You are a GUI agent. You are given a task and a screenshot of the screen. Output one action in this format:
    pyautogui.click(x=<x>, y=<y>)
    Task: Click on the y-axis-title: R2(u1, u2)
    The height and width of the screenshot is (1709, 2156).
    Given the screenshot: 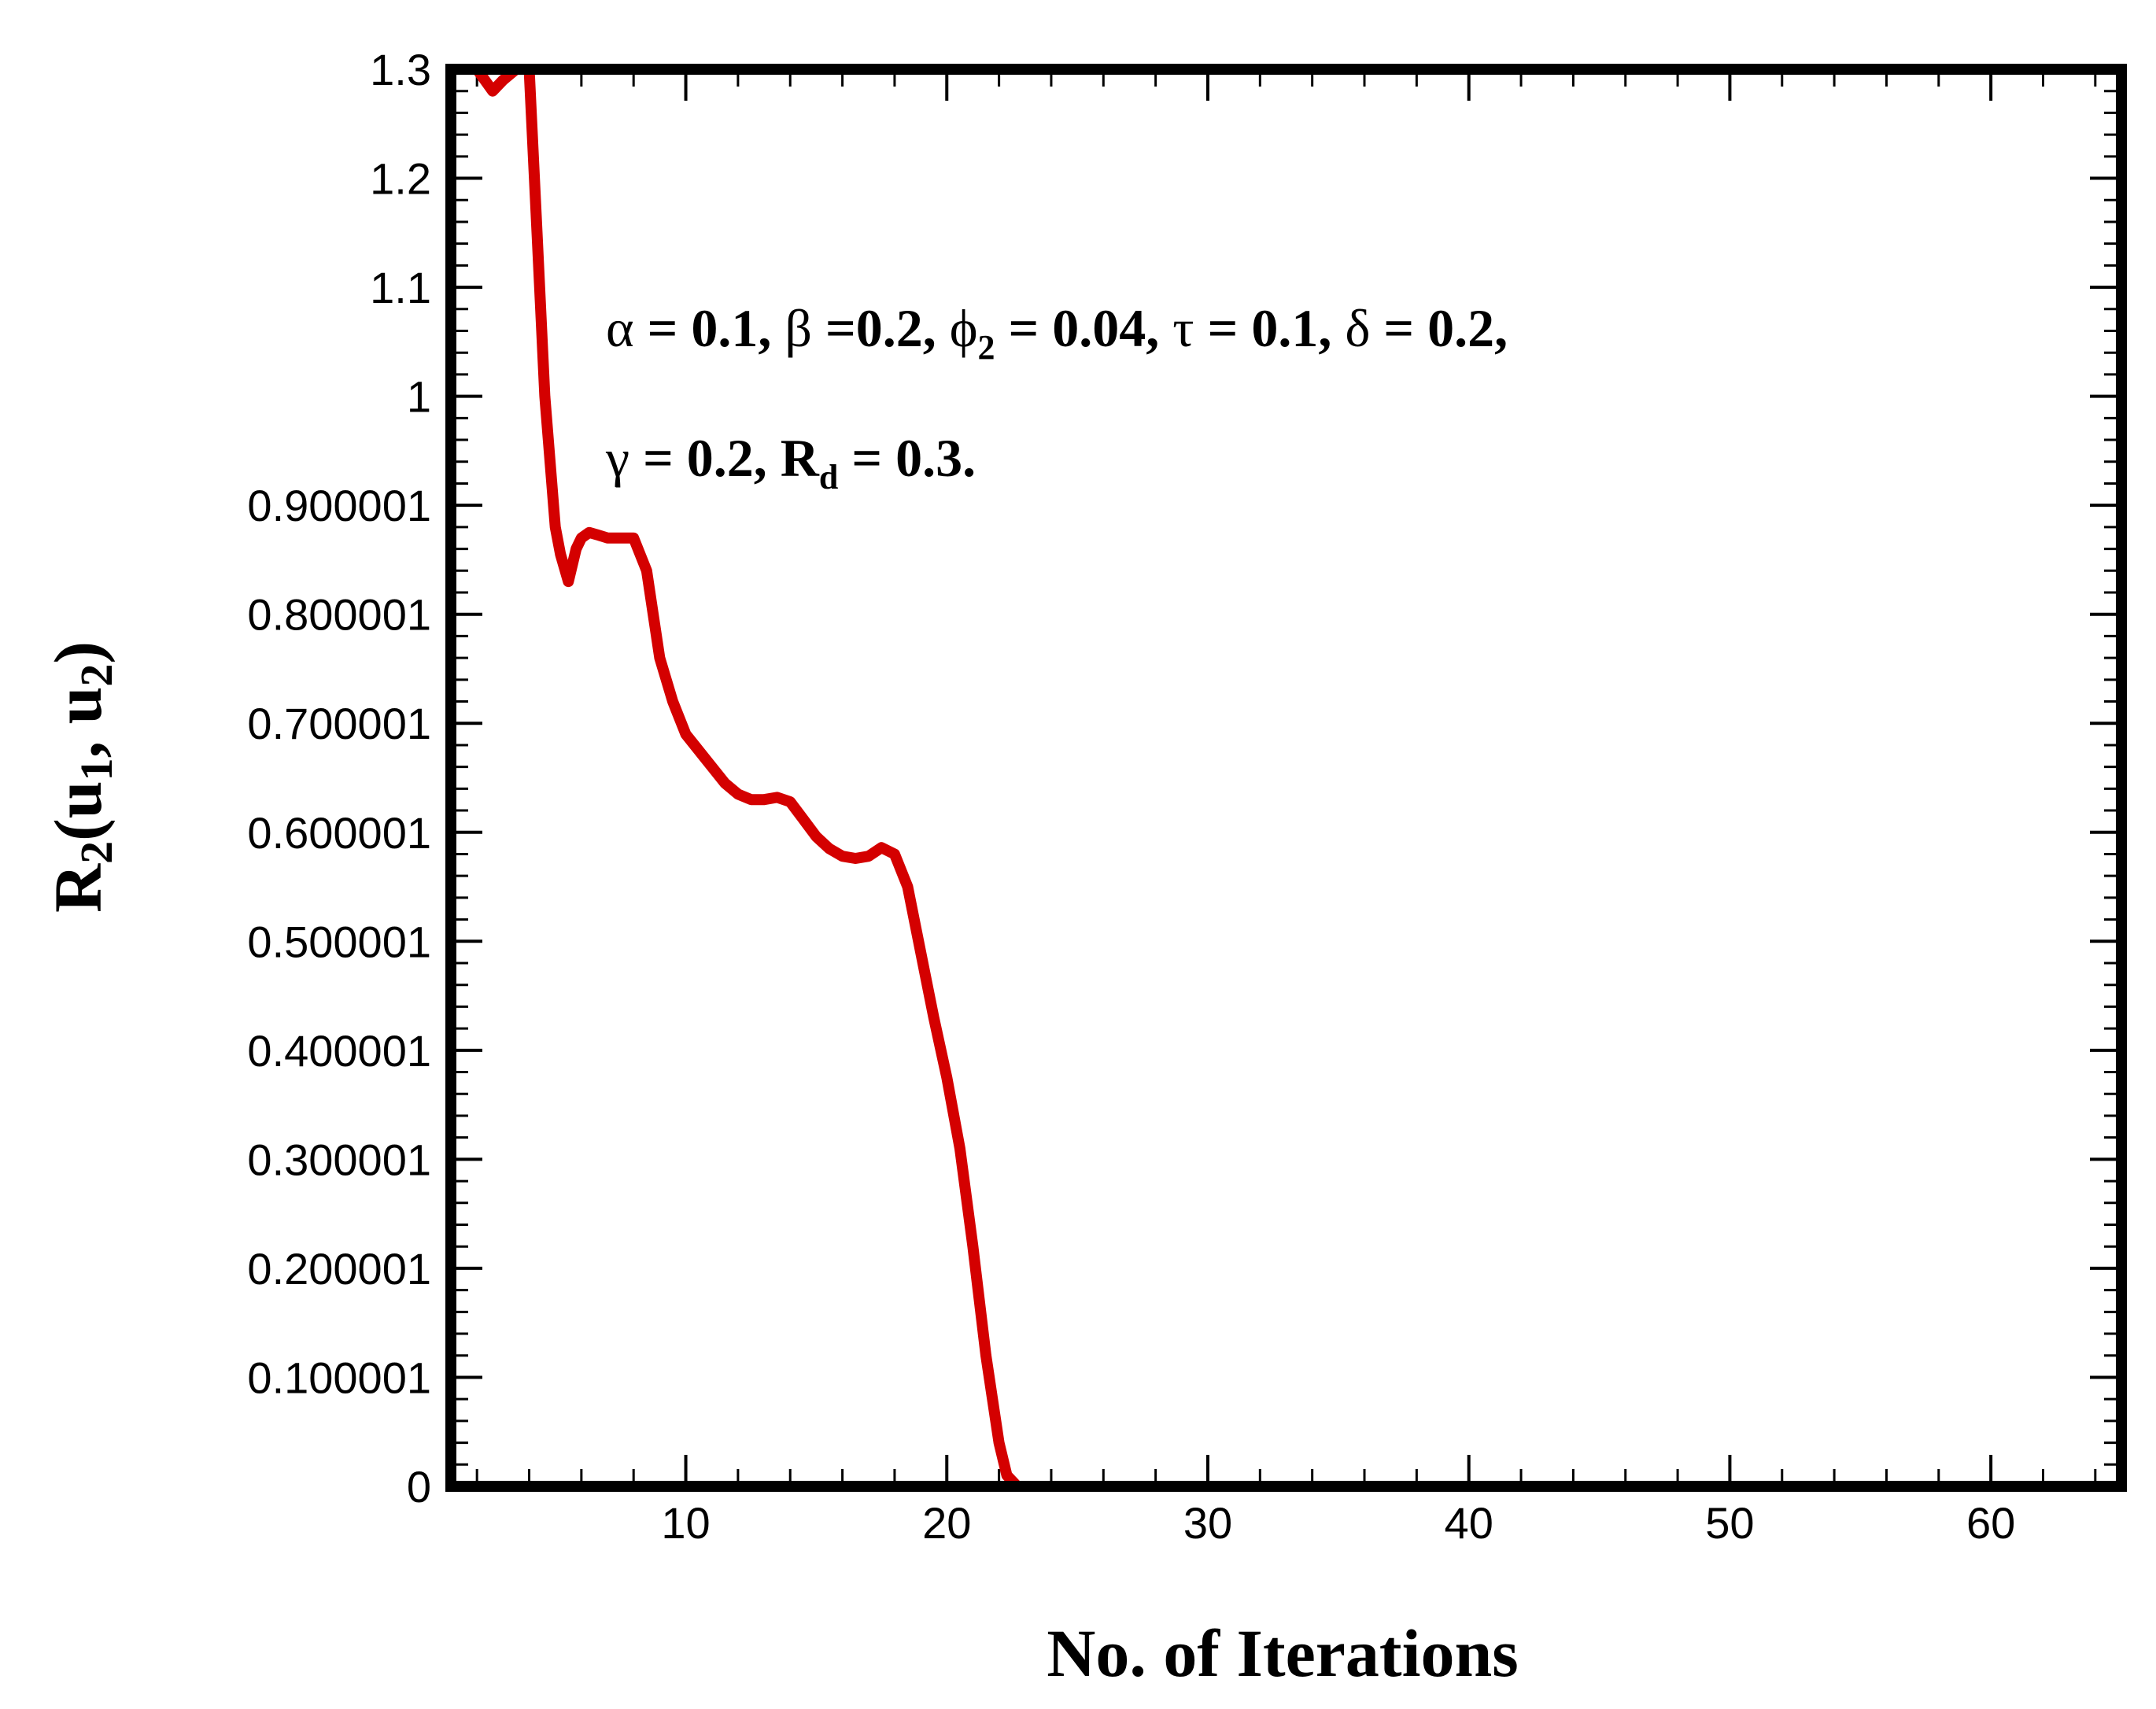 What is the action you would take?
    pyautogui.click(x=81, y=777)
    